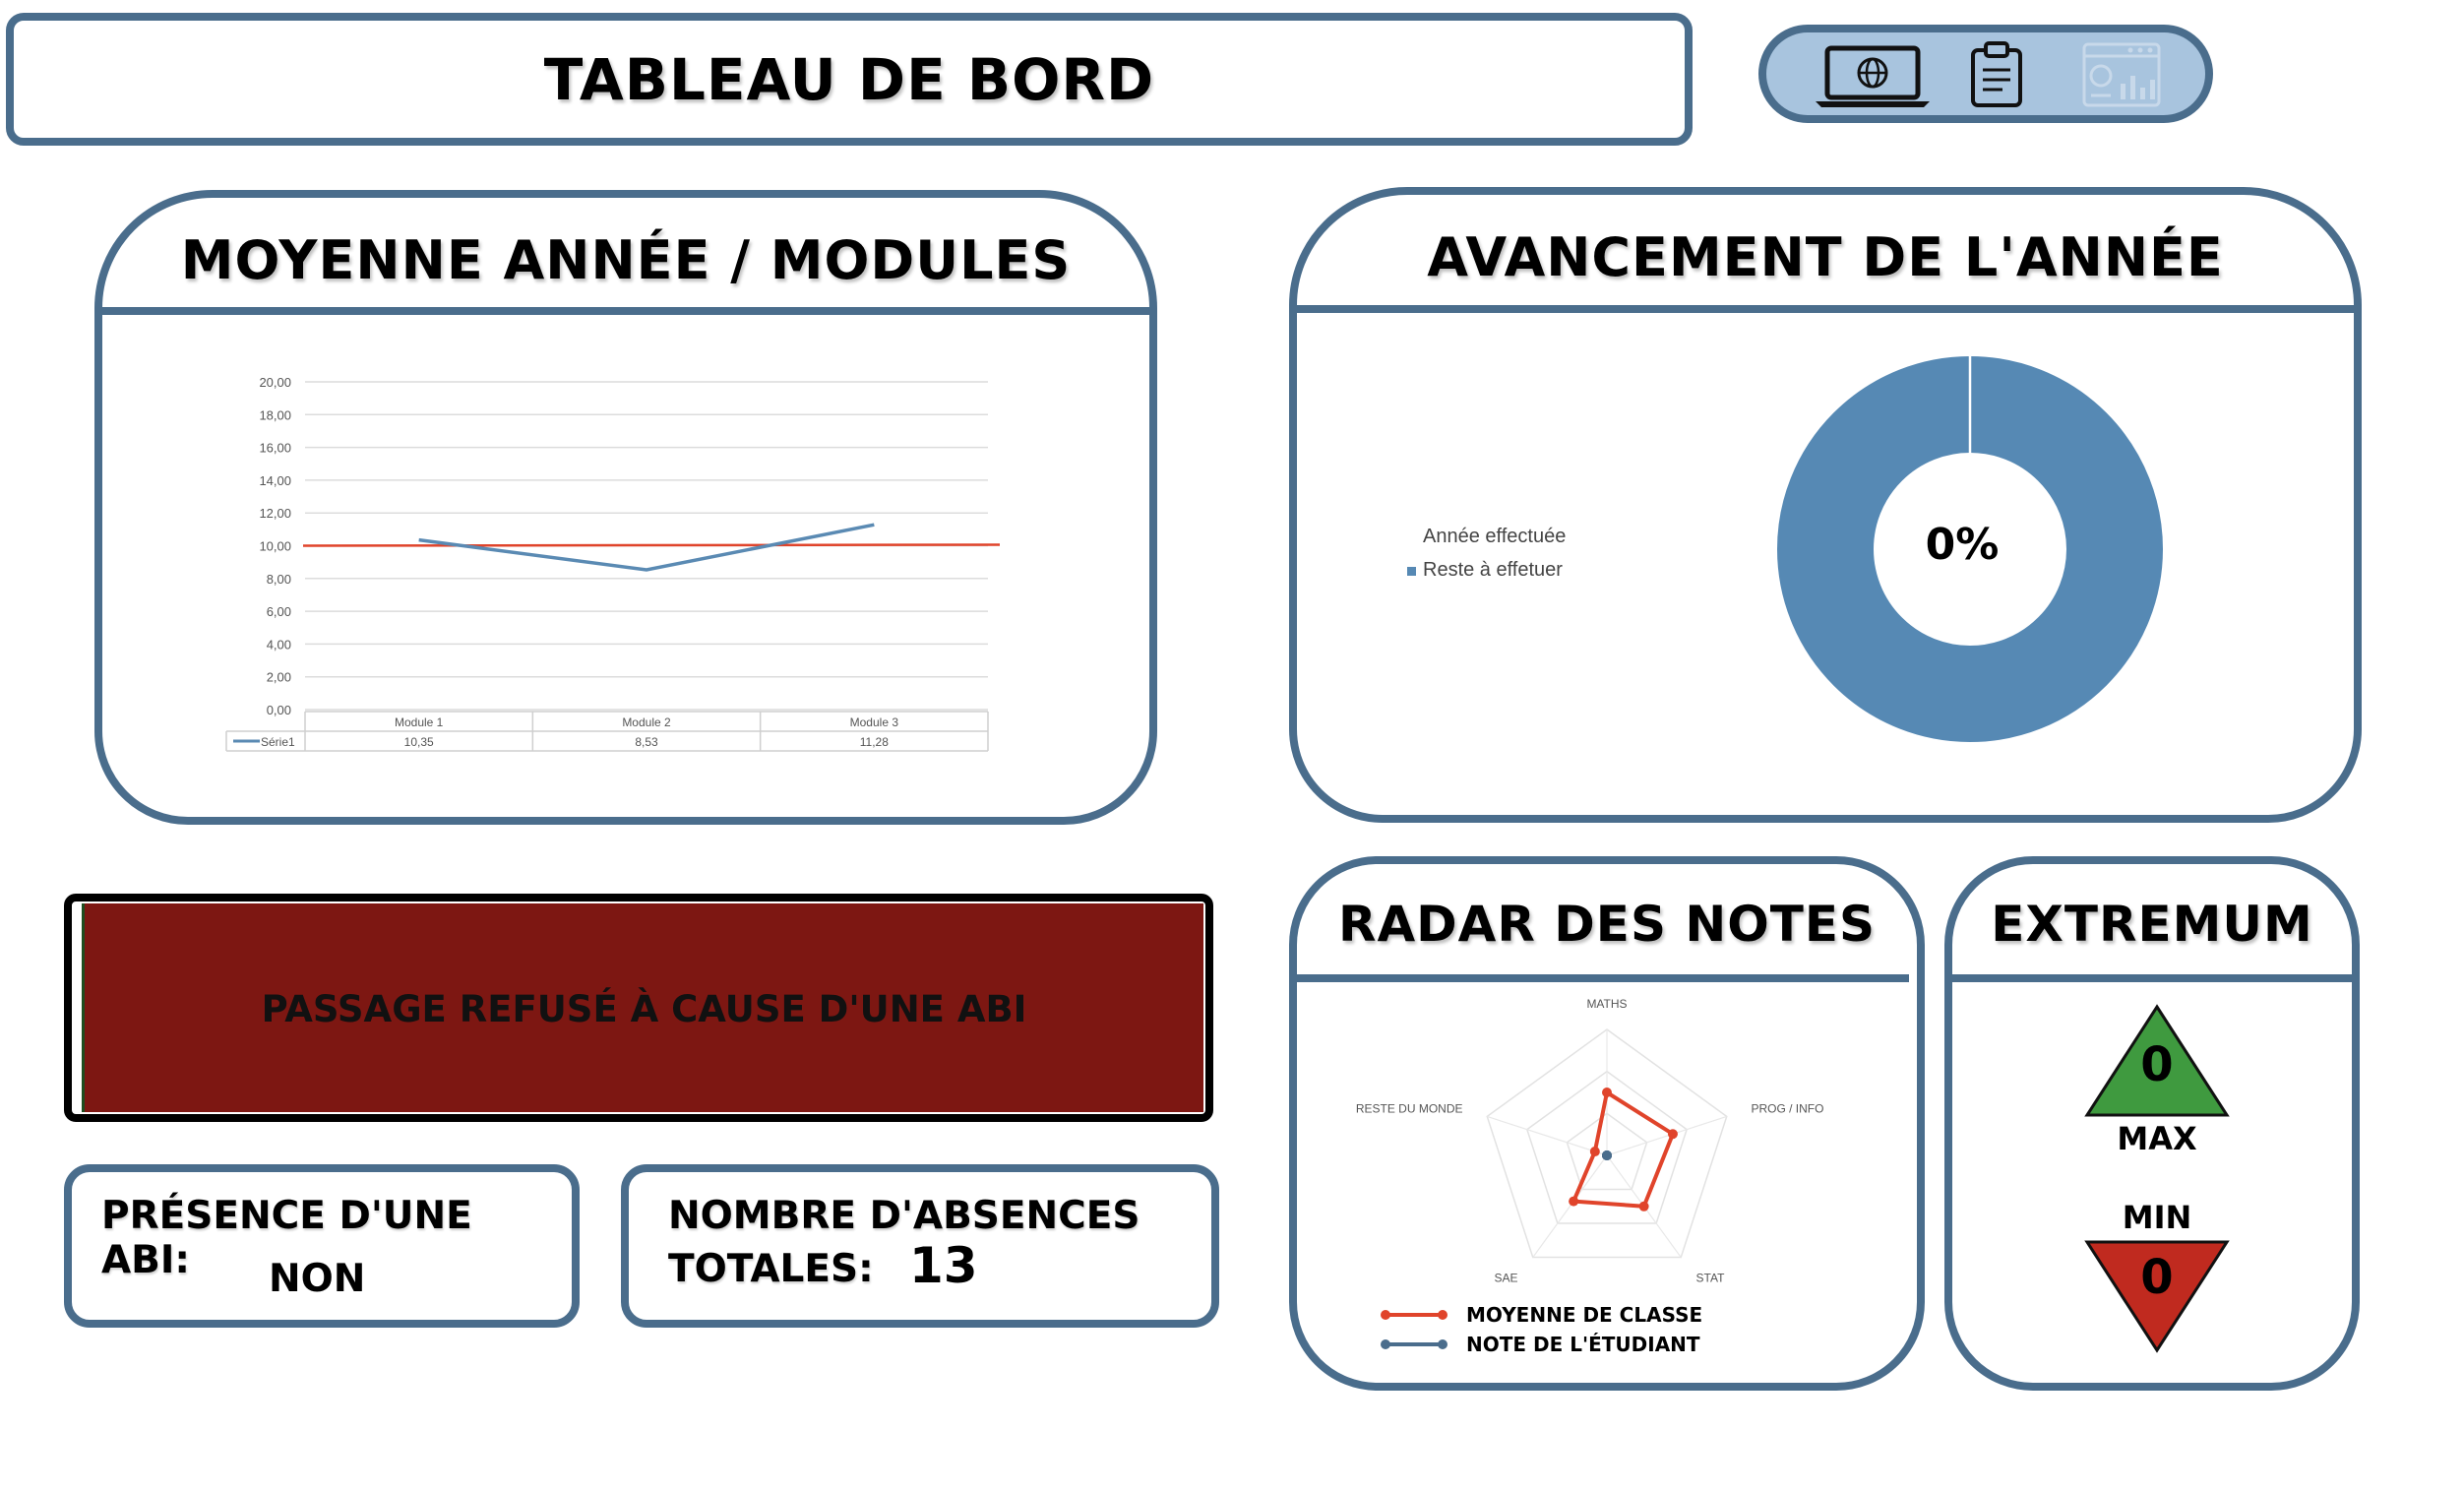 This screenshot has height=1492, width=2464. I want to click on legend-item-annee-effectuee: Année effectuée, so click(1495, 536).